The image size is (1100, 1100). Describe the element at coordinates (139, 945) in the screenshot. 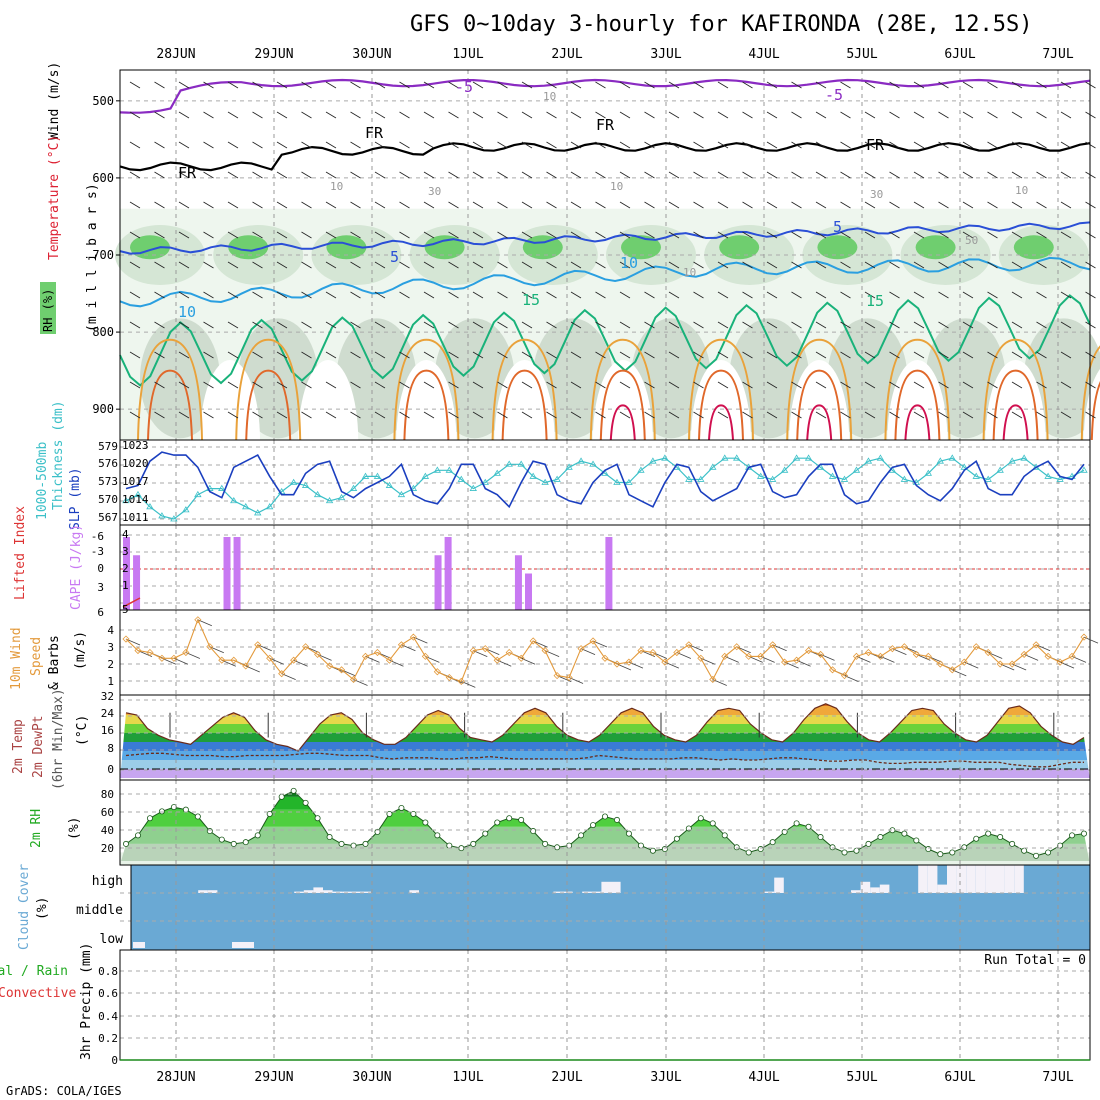

I see `cloud-low-a` at that location.